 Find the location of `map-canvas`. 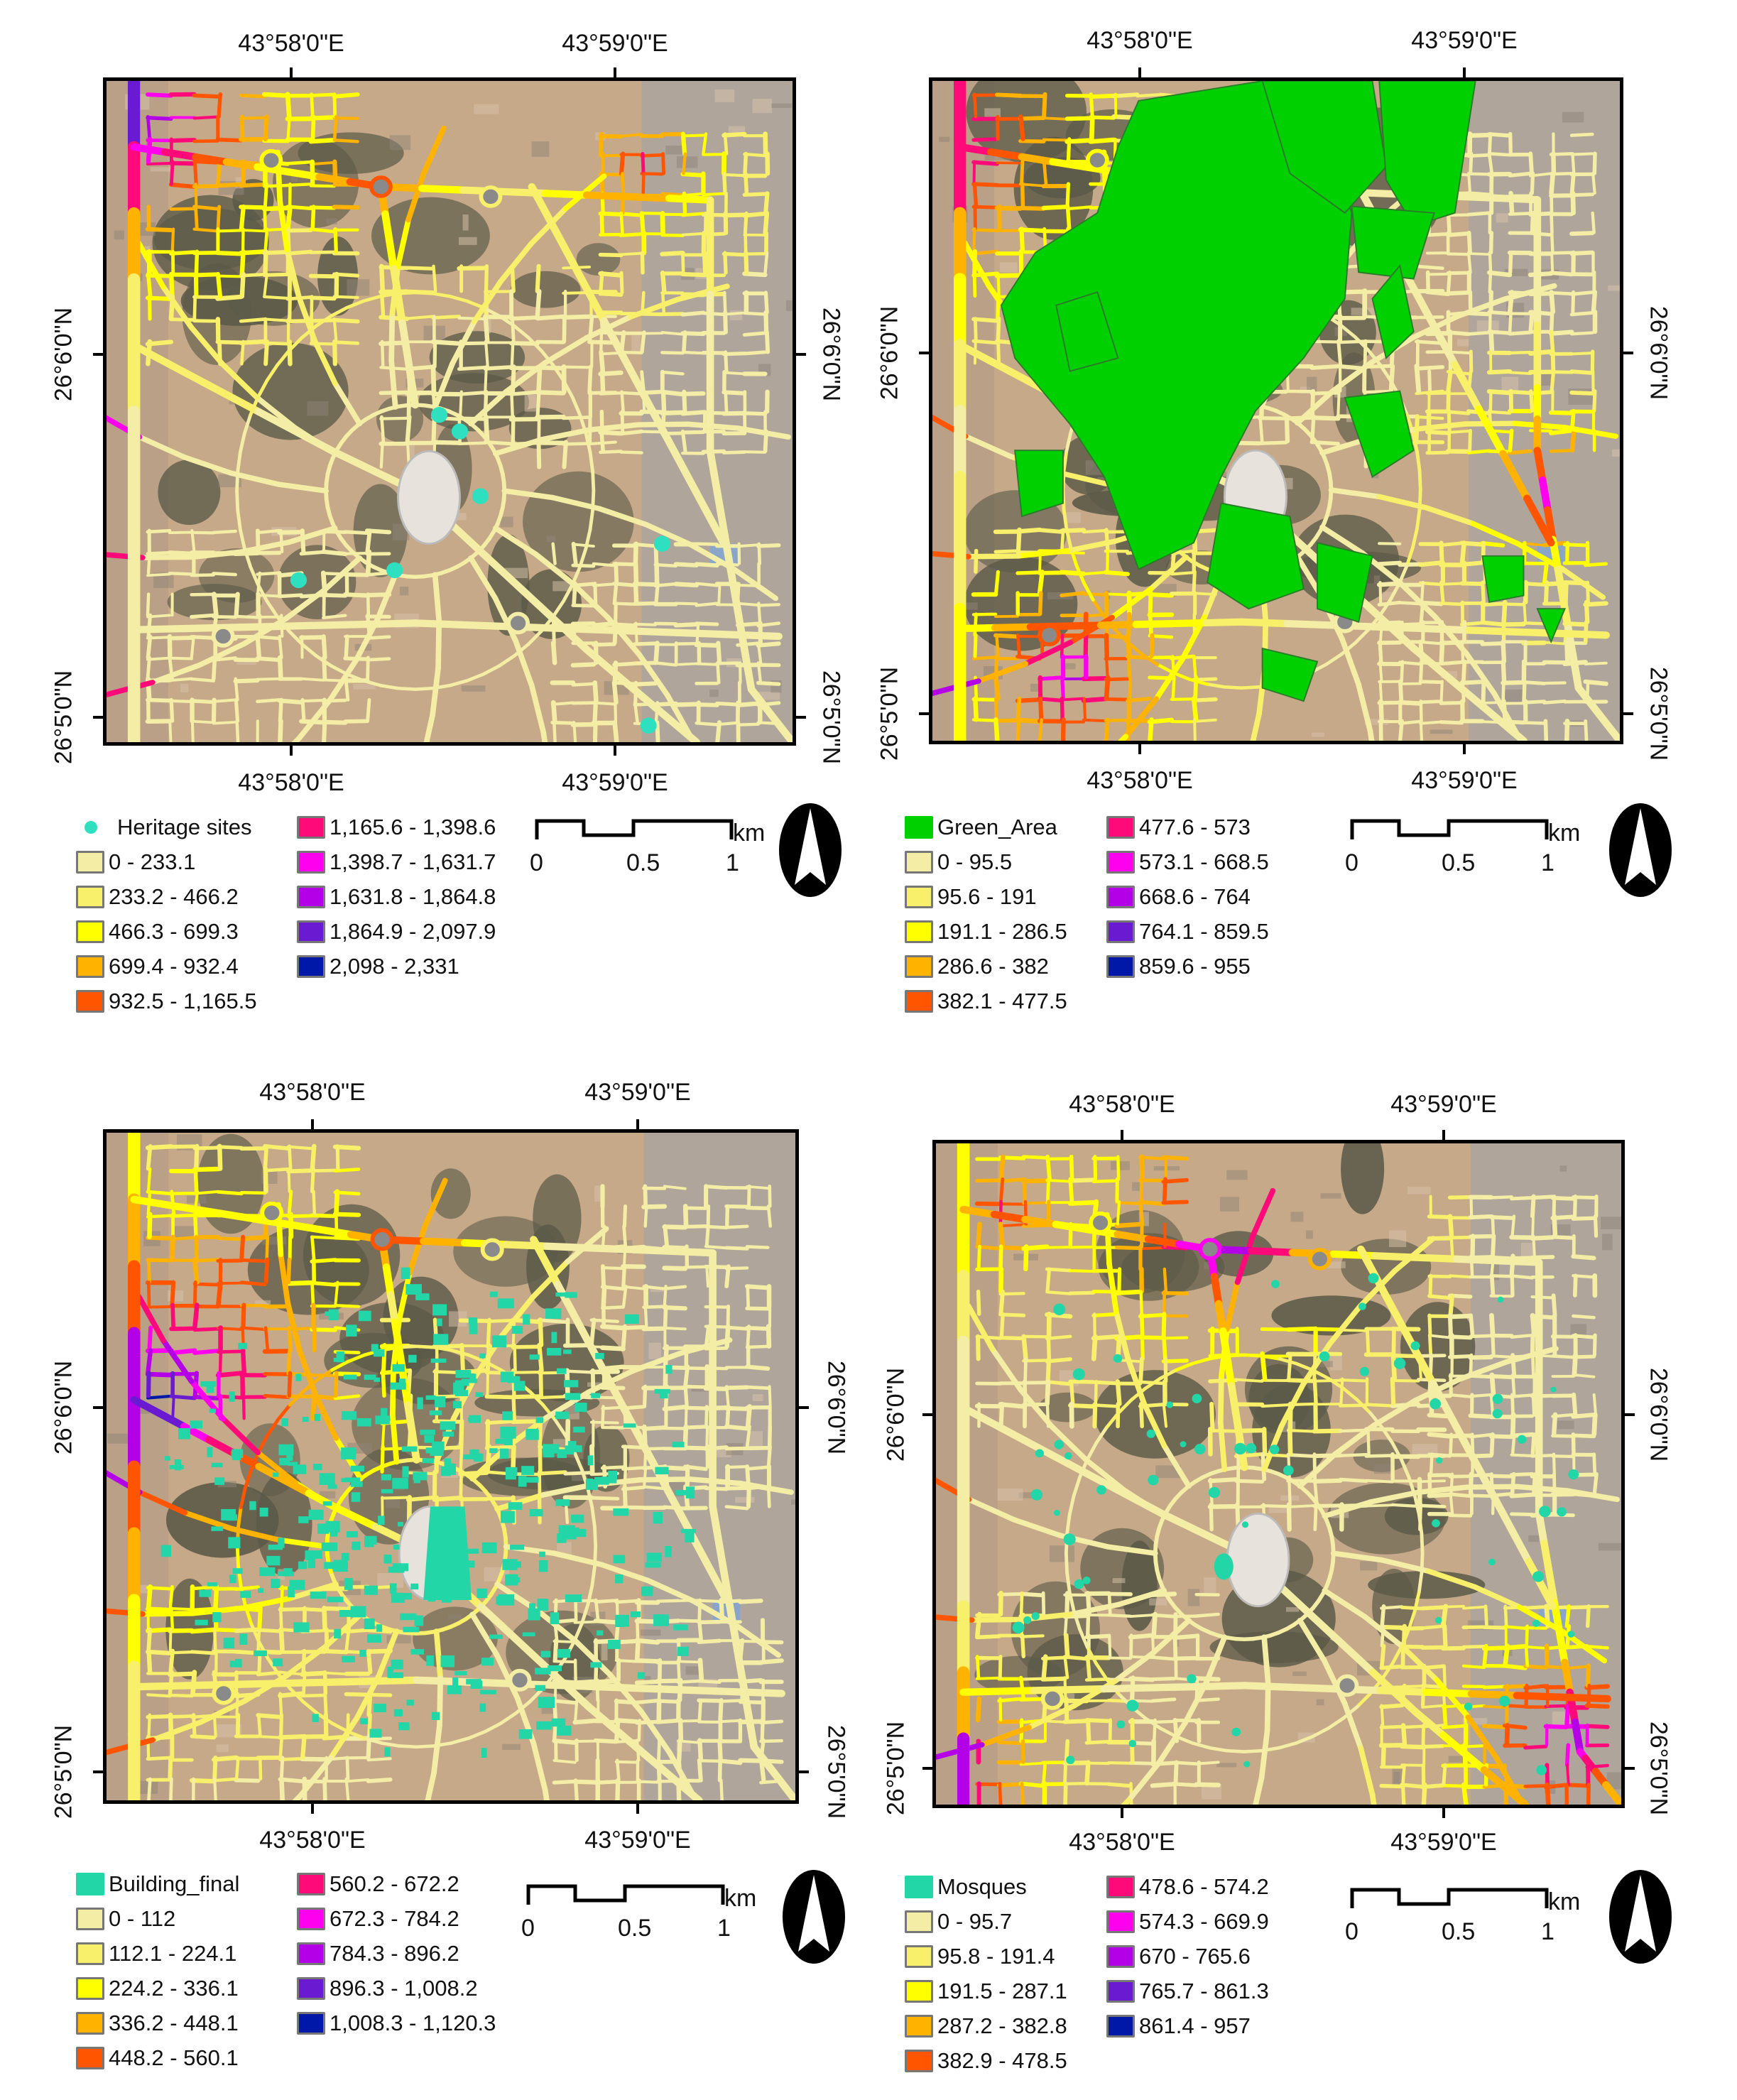

map-canvas is located at coordinates (450, 411).